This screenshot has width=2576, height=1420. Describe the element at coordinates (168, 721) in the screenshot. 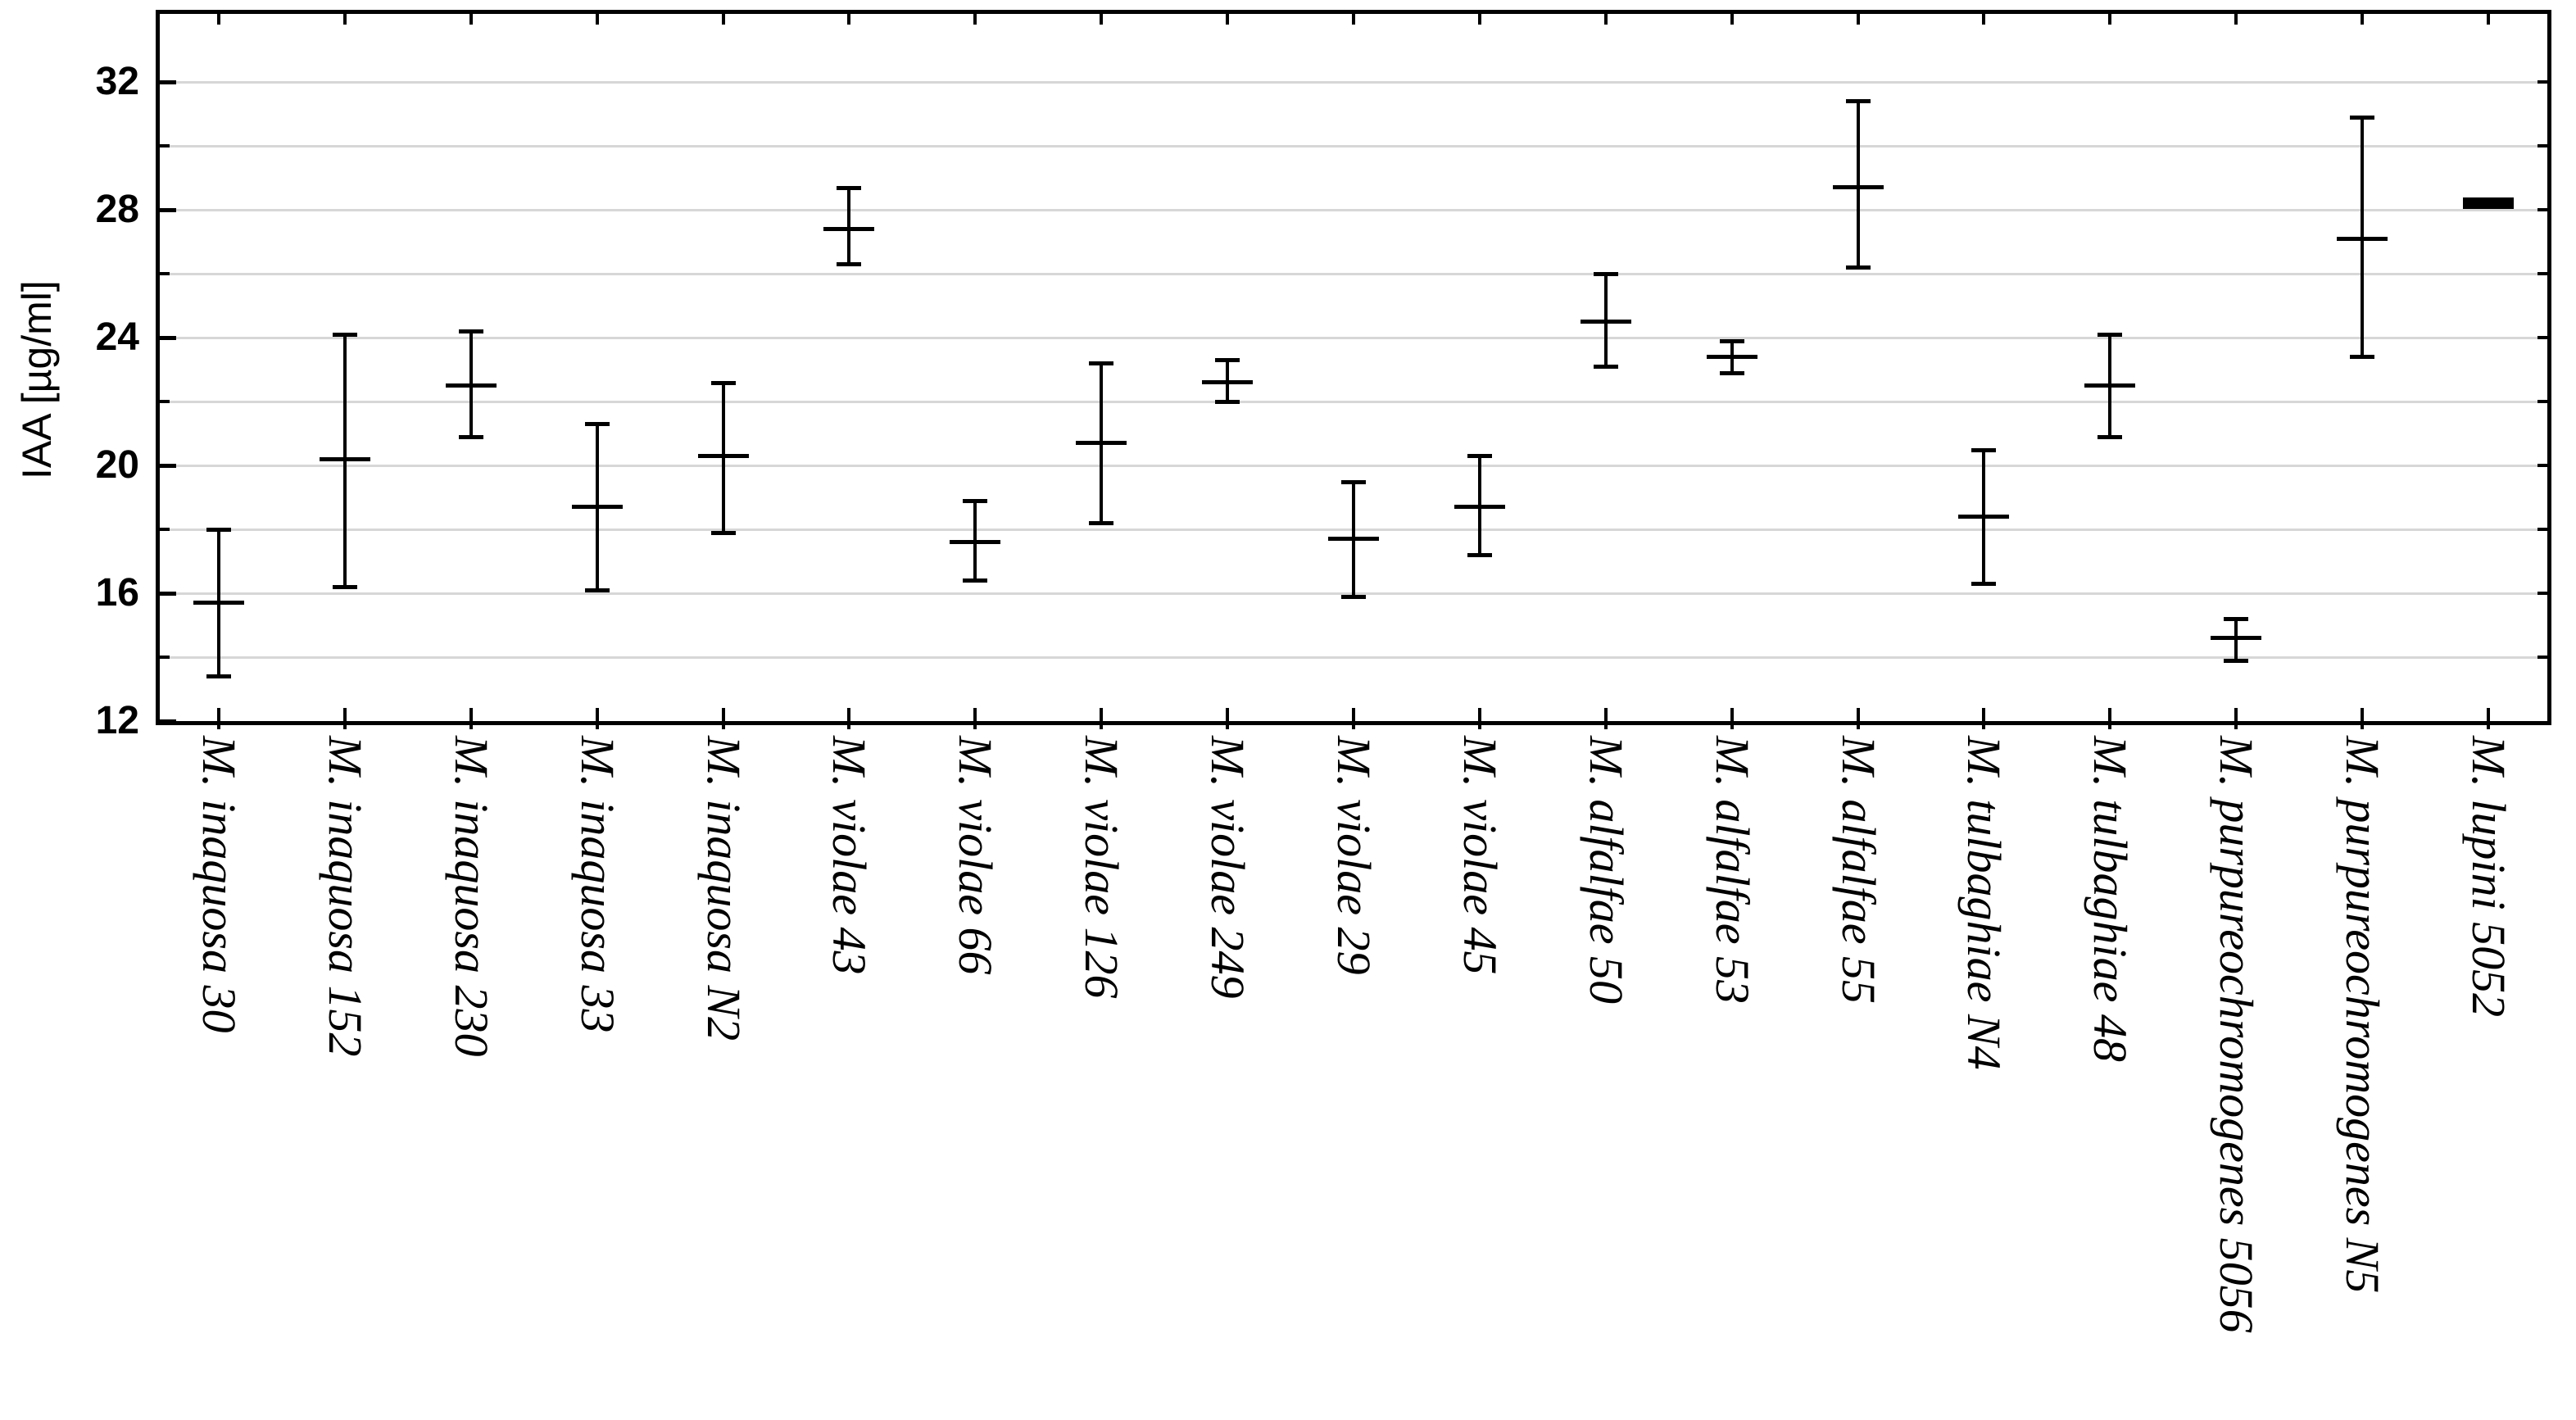

I see `y-major-tick` at that location.